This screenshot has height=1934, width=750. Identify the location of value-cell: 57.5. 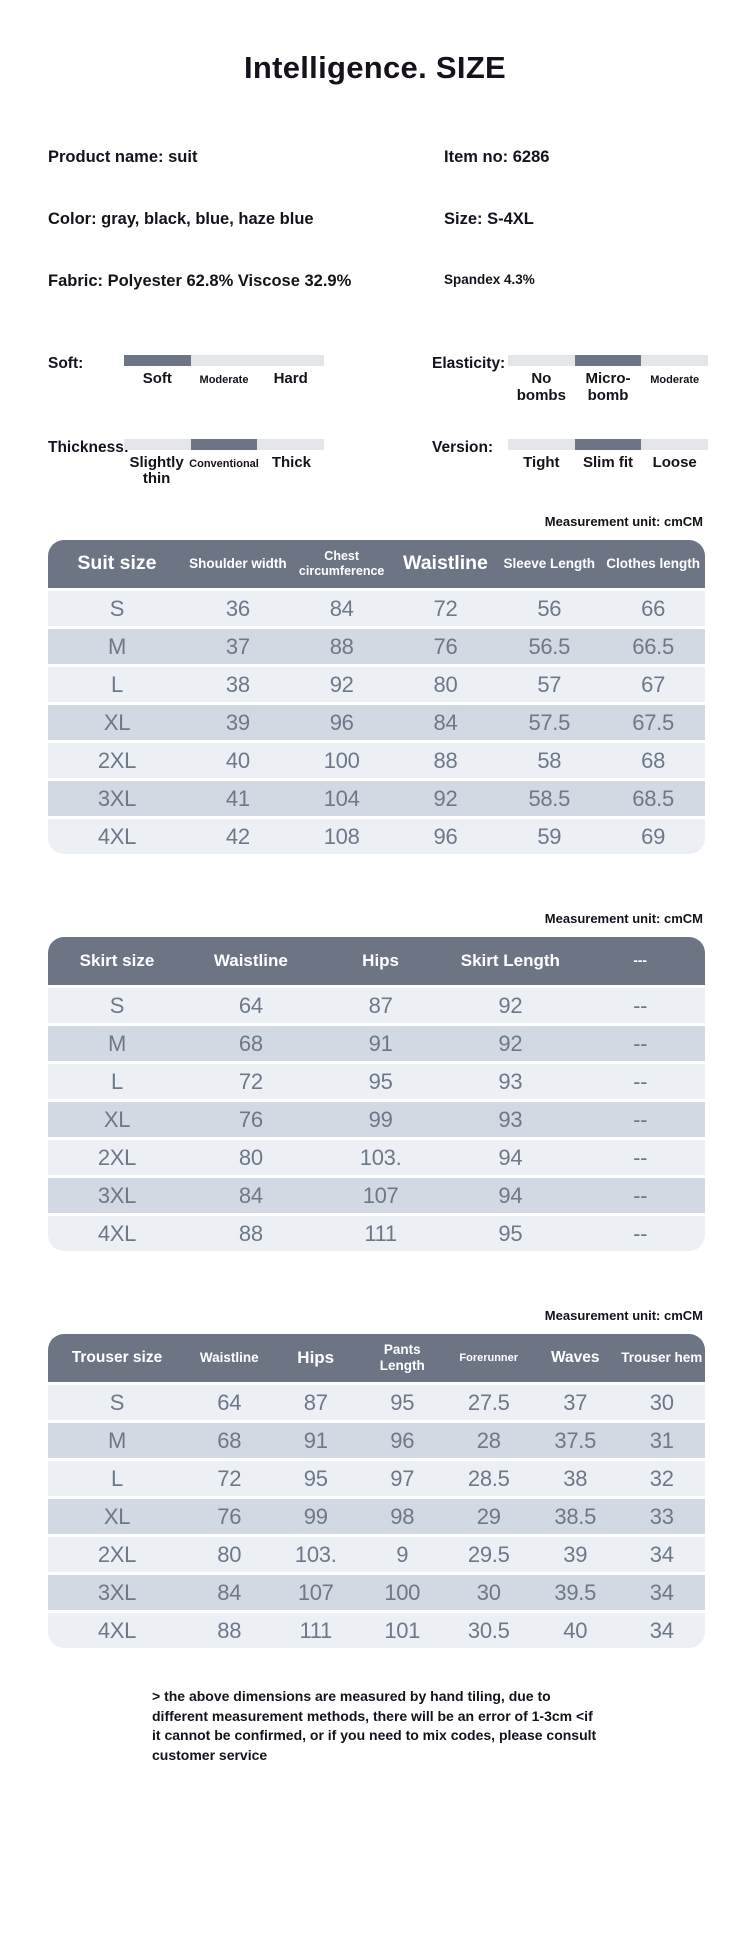
(549, 723).